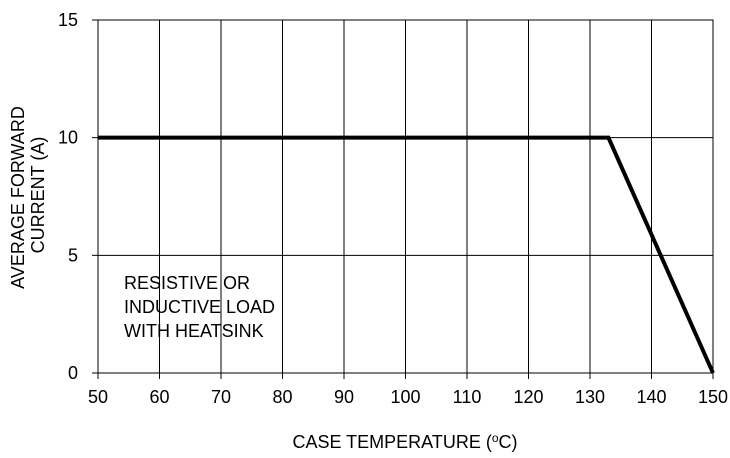 The width and height of the screenshot is (730, 458). I want to click on y-tick-label: 5, so click(73, 255).